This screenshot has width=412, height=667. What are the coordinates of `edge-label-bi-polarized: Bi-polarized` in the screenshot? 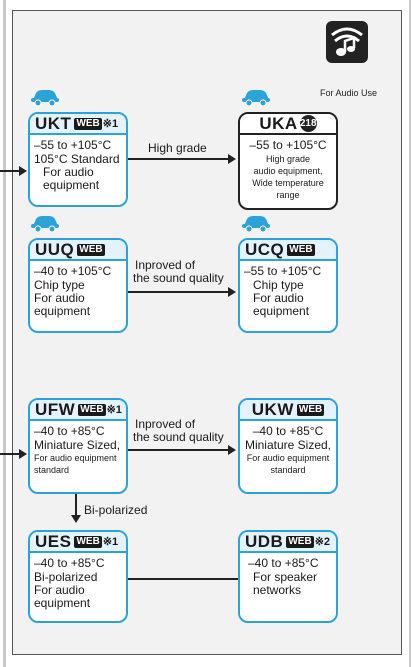 It's located at (116, 510).